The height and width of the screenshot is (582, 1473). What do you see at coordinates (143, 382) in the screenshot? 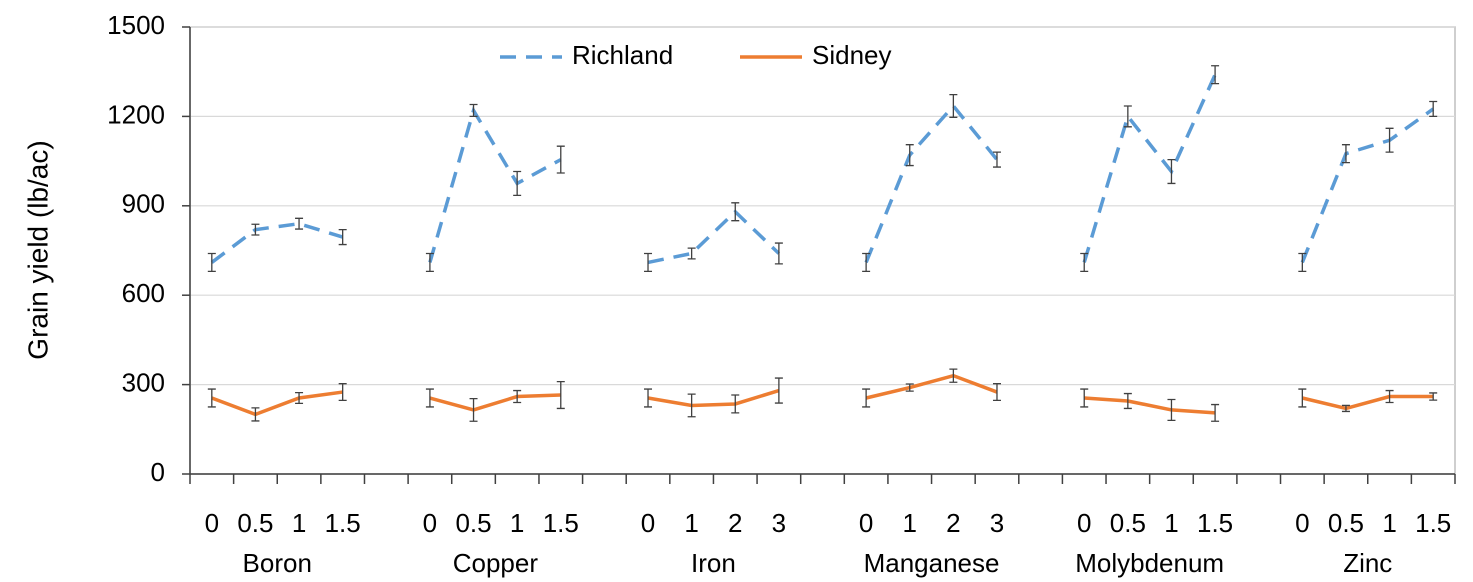
I see `y-tick-label: 300` at bounding box center [143, 382].